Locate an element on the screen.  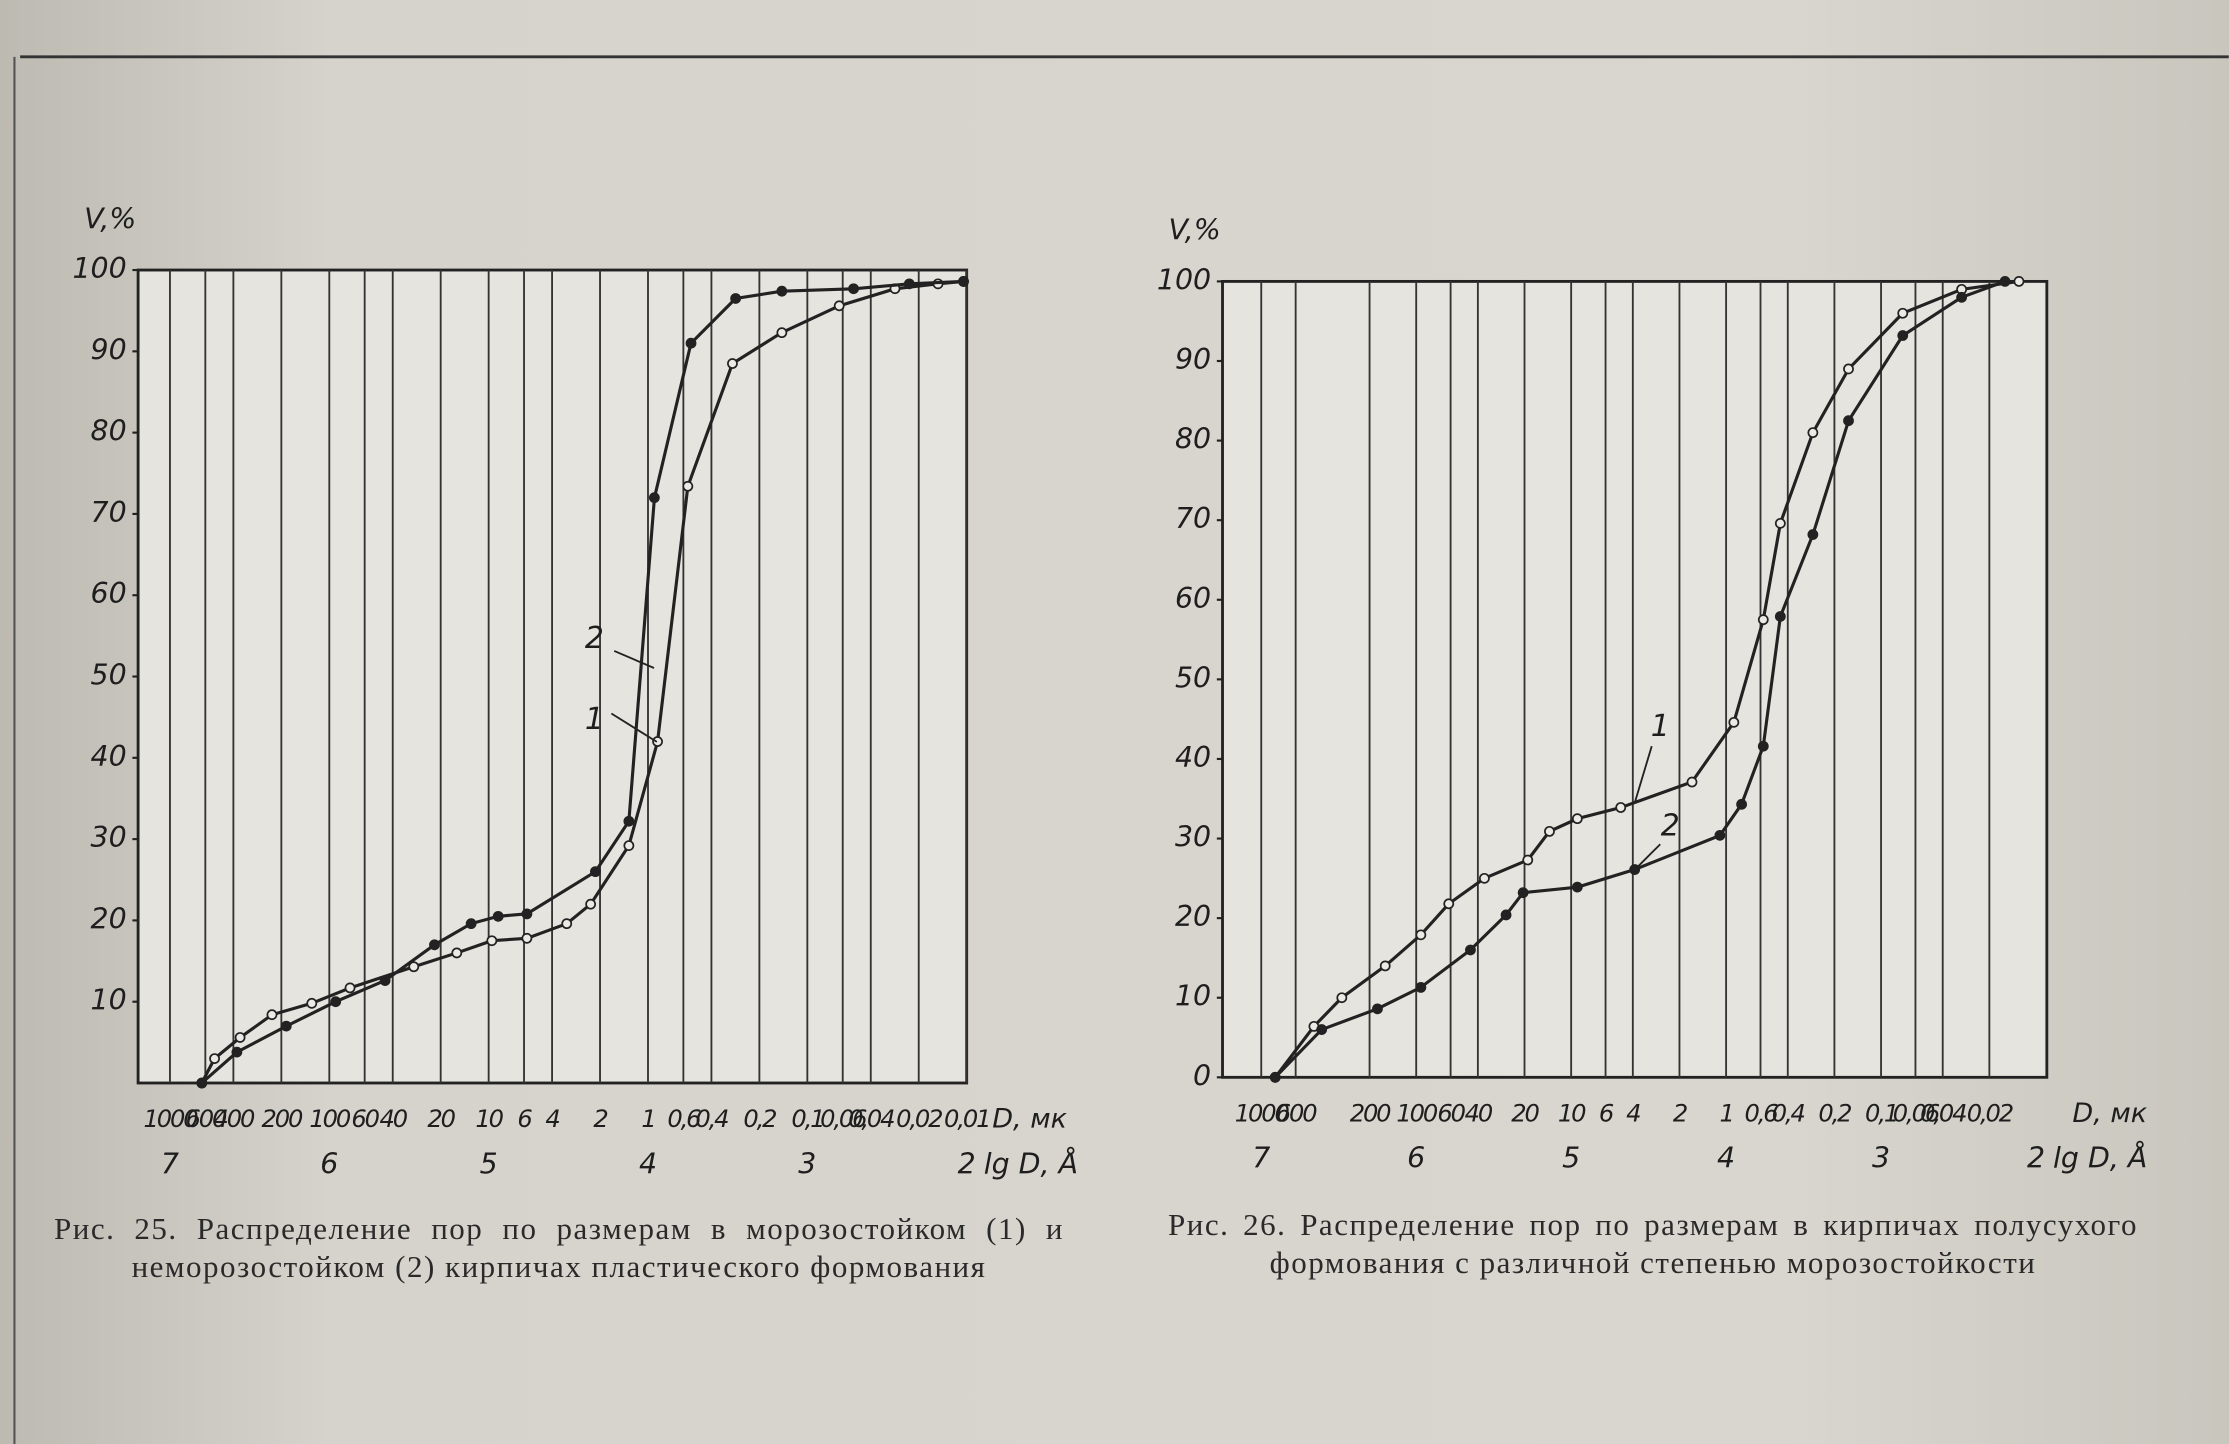
x-tick-label: 40 is located at coordinates (393, 1119).